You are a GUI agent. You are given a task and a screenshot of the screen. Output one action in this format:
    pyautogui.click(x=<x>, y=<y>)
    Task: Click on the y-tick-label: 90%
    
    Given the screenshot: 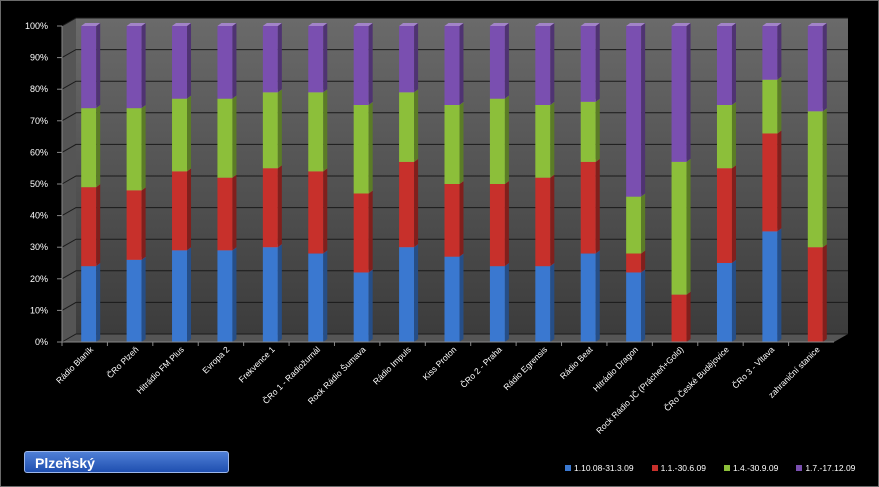 What is the action you would take?
    pyautogui.click(x=39, y=58)
    